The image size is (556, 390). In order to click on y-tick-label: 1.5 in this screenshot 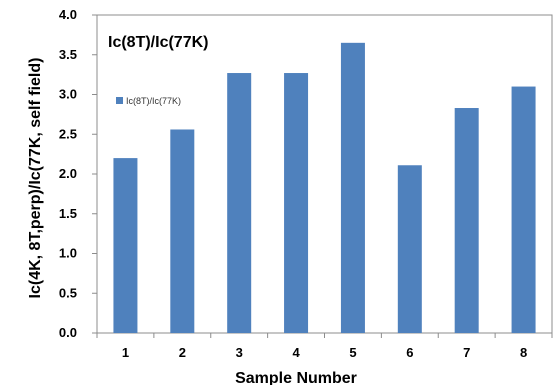, I will do `click(68, 213)`.